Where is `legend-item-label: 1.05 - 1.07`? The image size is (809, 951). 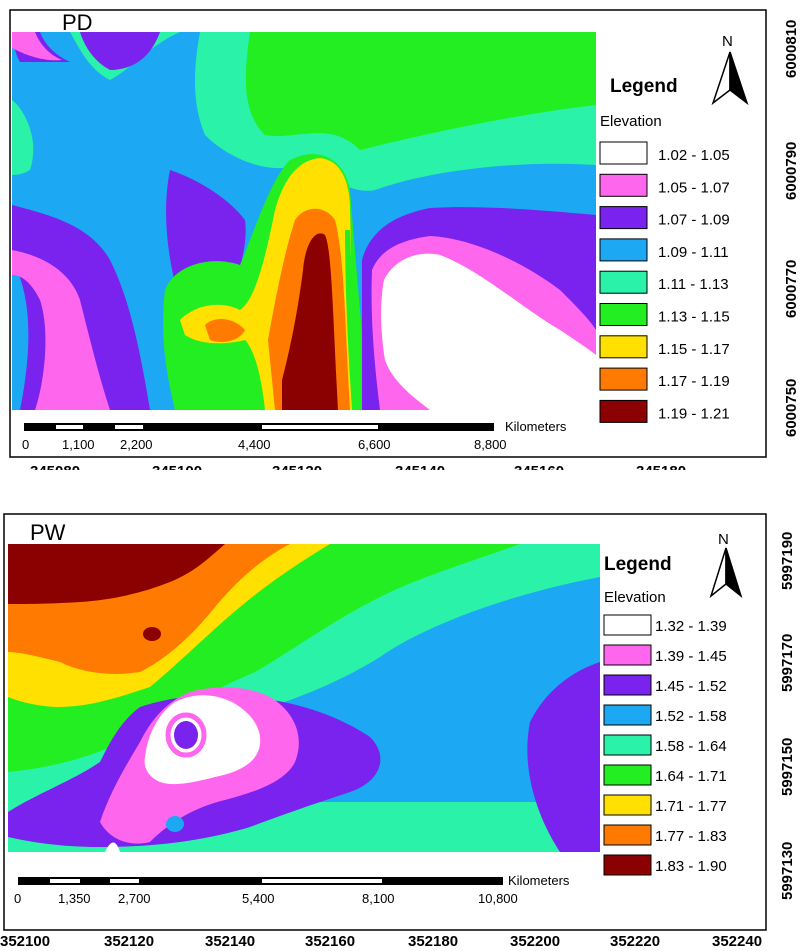 legend-item-label: 1.05 - 1.07 is located at coordinates (694, 187).